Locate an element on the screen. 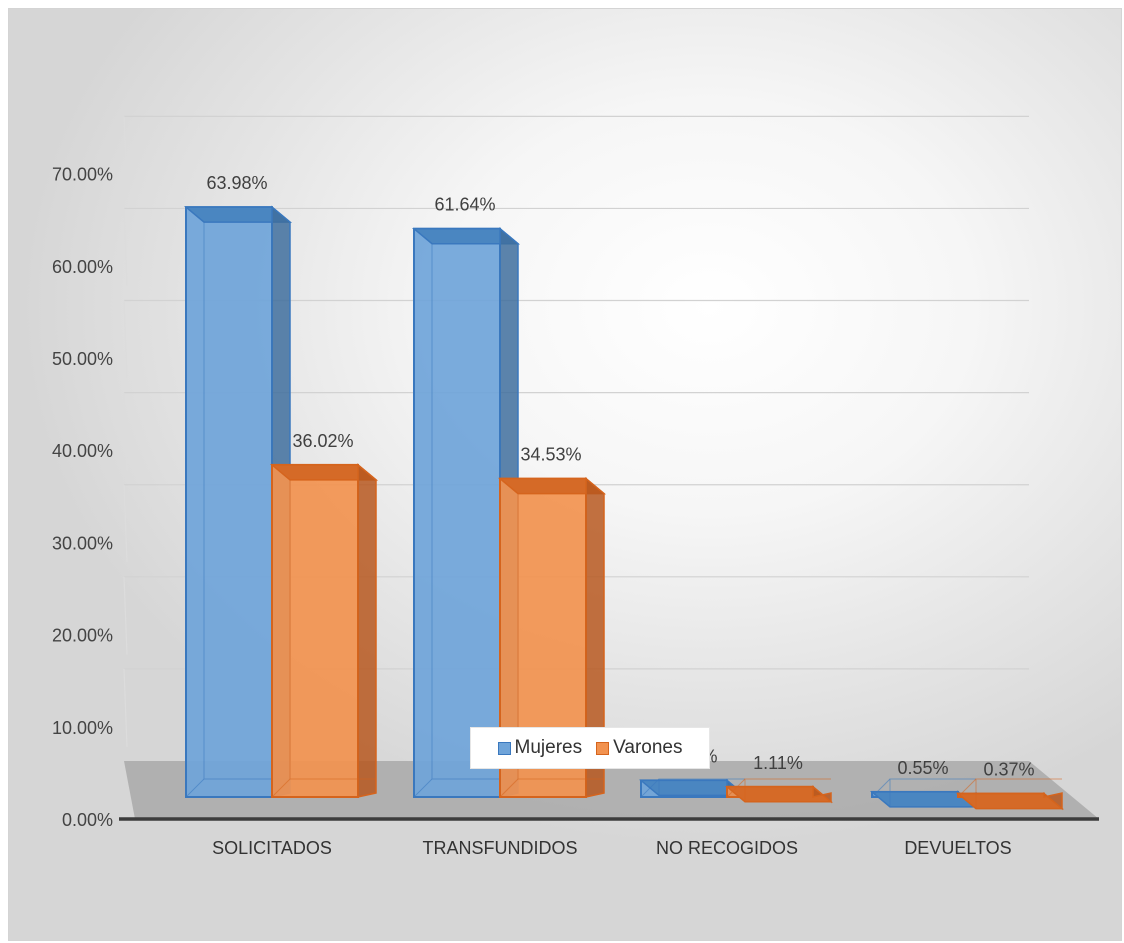 The image size is (1124, 943). legend-swatch-varones is located at coordinates (603, 748).